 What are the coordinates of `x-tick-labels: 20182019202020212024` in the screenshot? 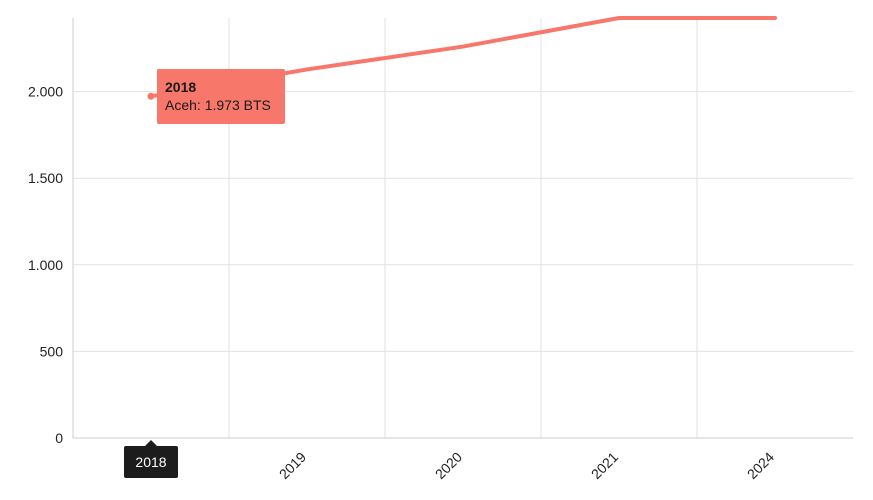 It's located at (526, 465).